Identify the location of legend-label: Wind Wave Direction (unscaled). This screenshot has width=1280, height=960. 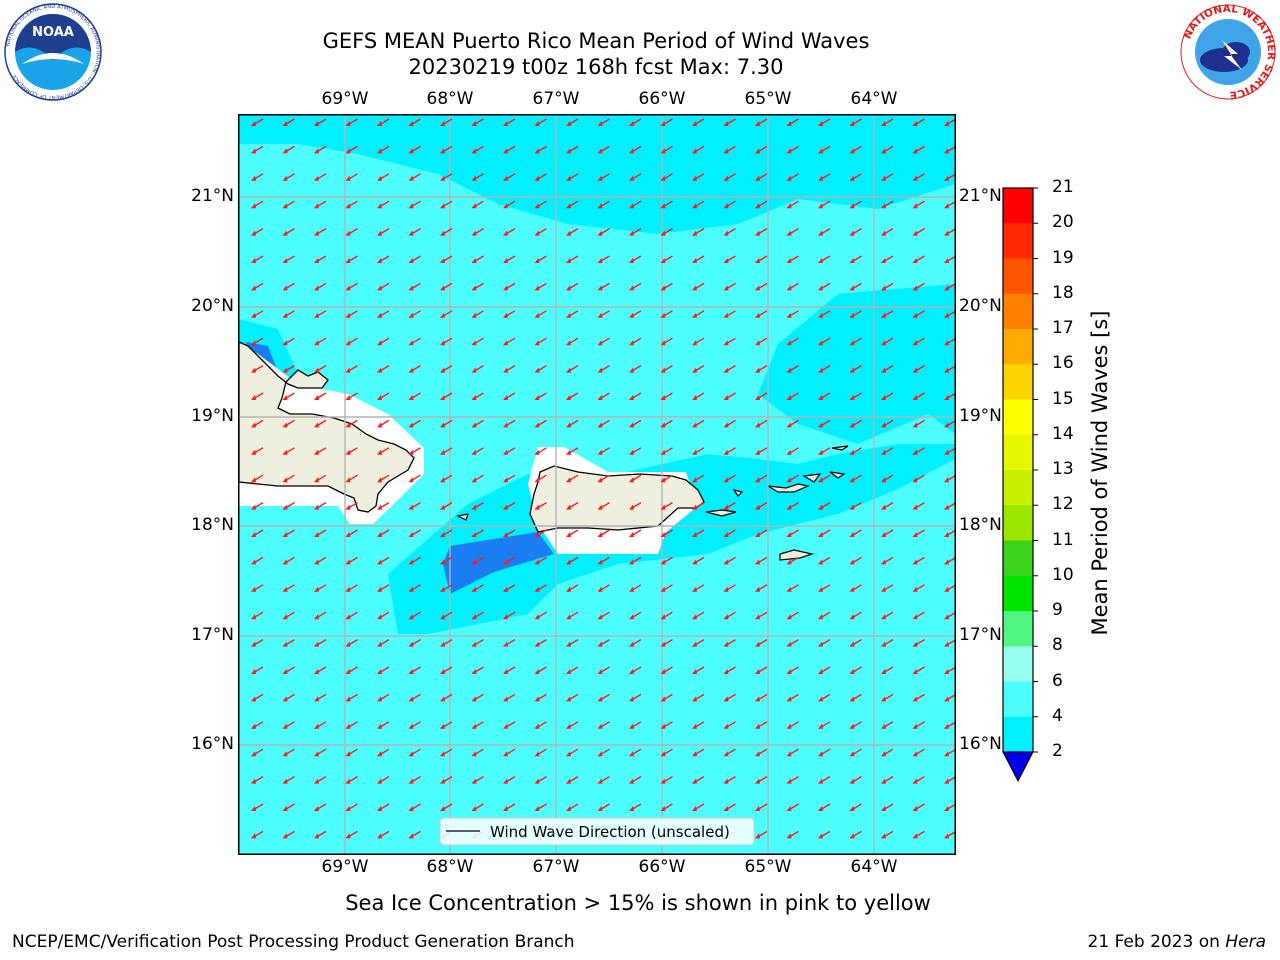
(610, 832).